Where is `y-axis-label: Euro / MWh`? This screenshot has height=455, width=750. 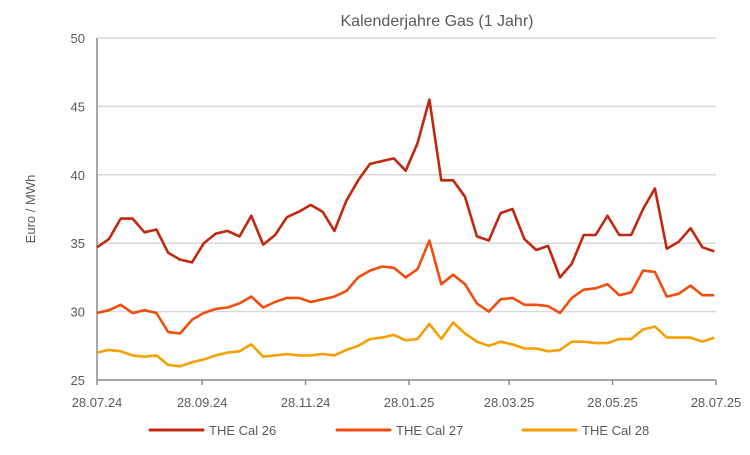
y-axis-label: Euro / MWh is located at coordinates (30, 209).